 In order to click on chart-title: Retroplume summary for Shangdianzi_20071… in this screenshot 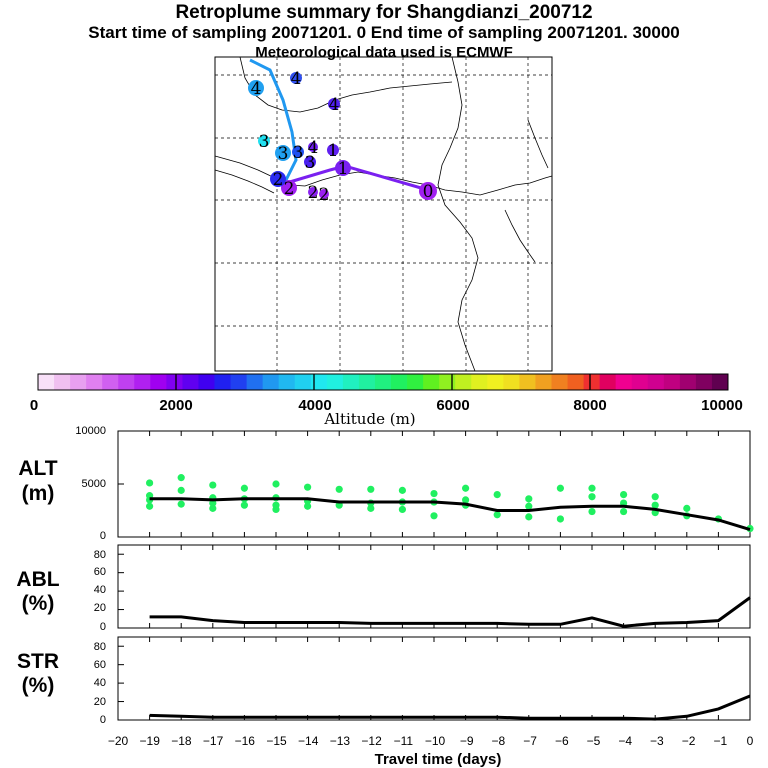, I will do `click(384, 12)`.